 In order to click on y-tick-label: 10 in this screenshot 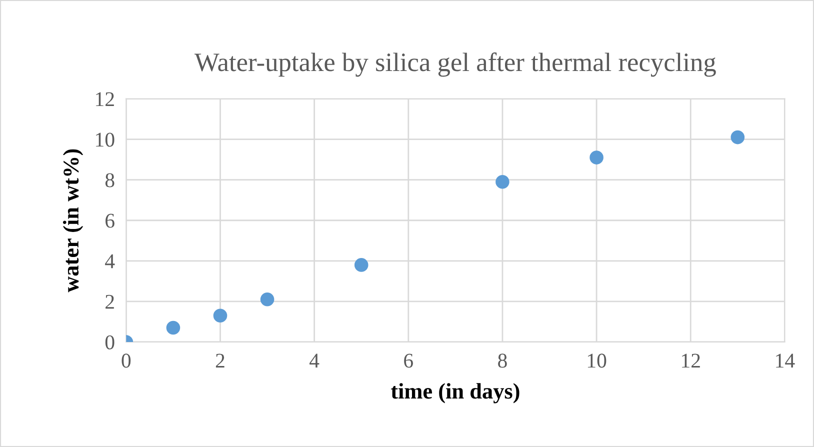, I will do `click(105, 139)`.